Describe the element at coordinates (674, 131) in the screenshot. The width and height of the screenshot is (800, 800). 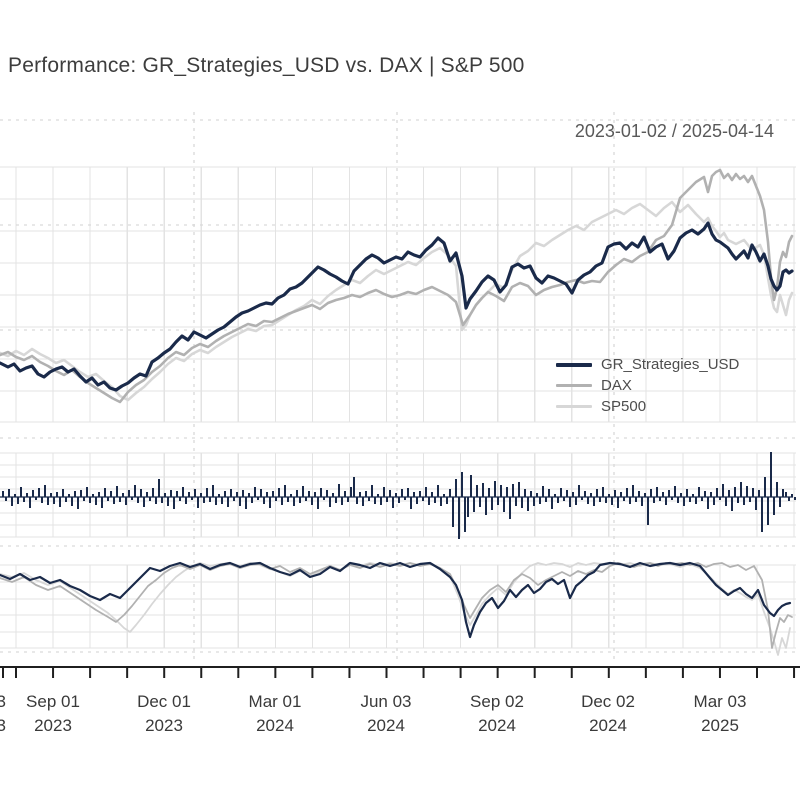
I see `date-range-label: 2023-01-02 / 2025-04-14` at that location.